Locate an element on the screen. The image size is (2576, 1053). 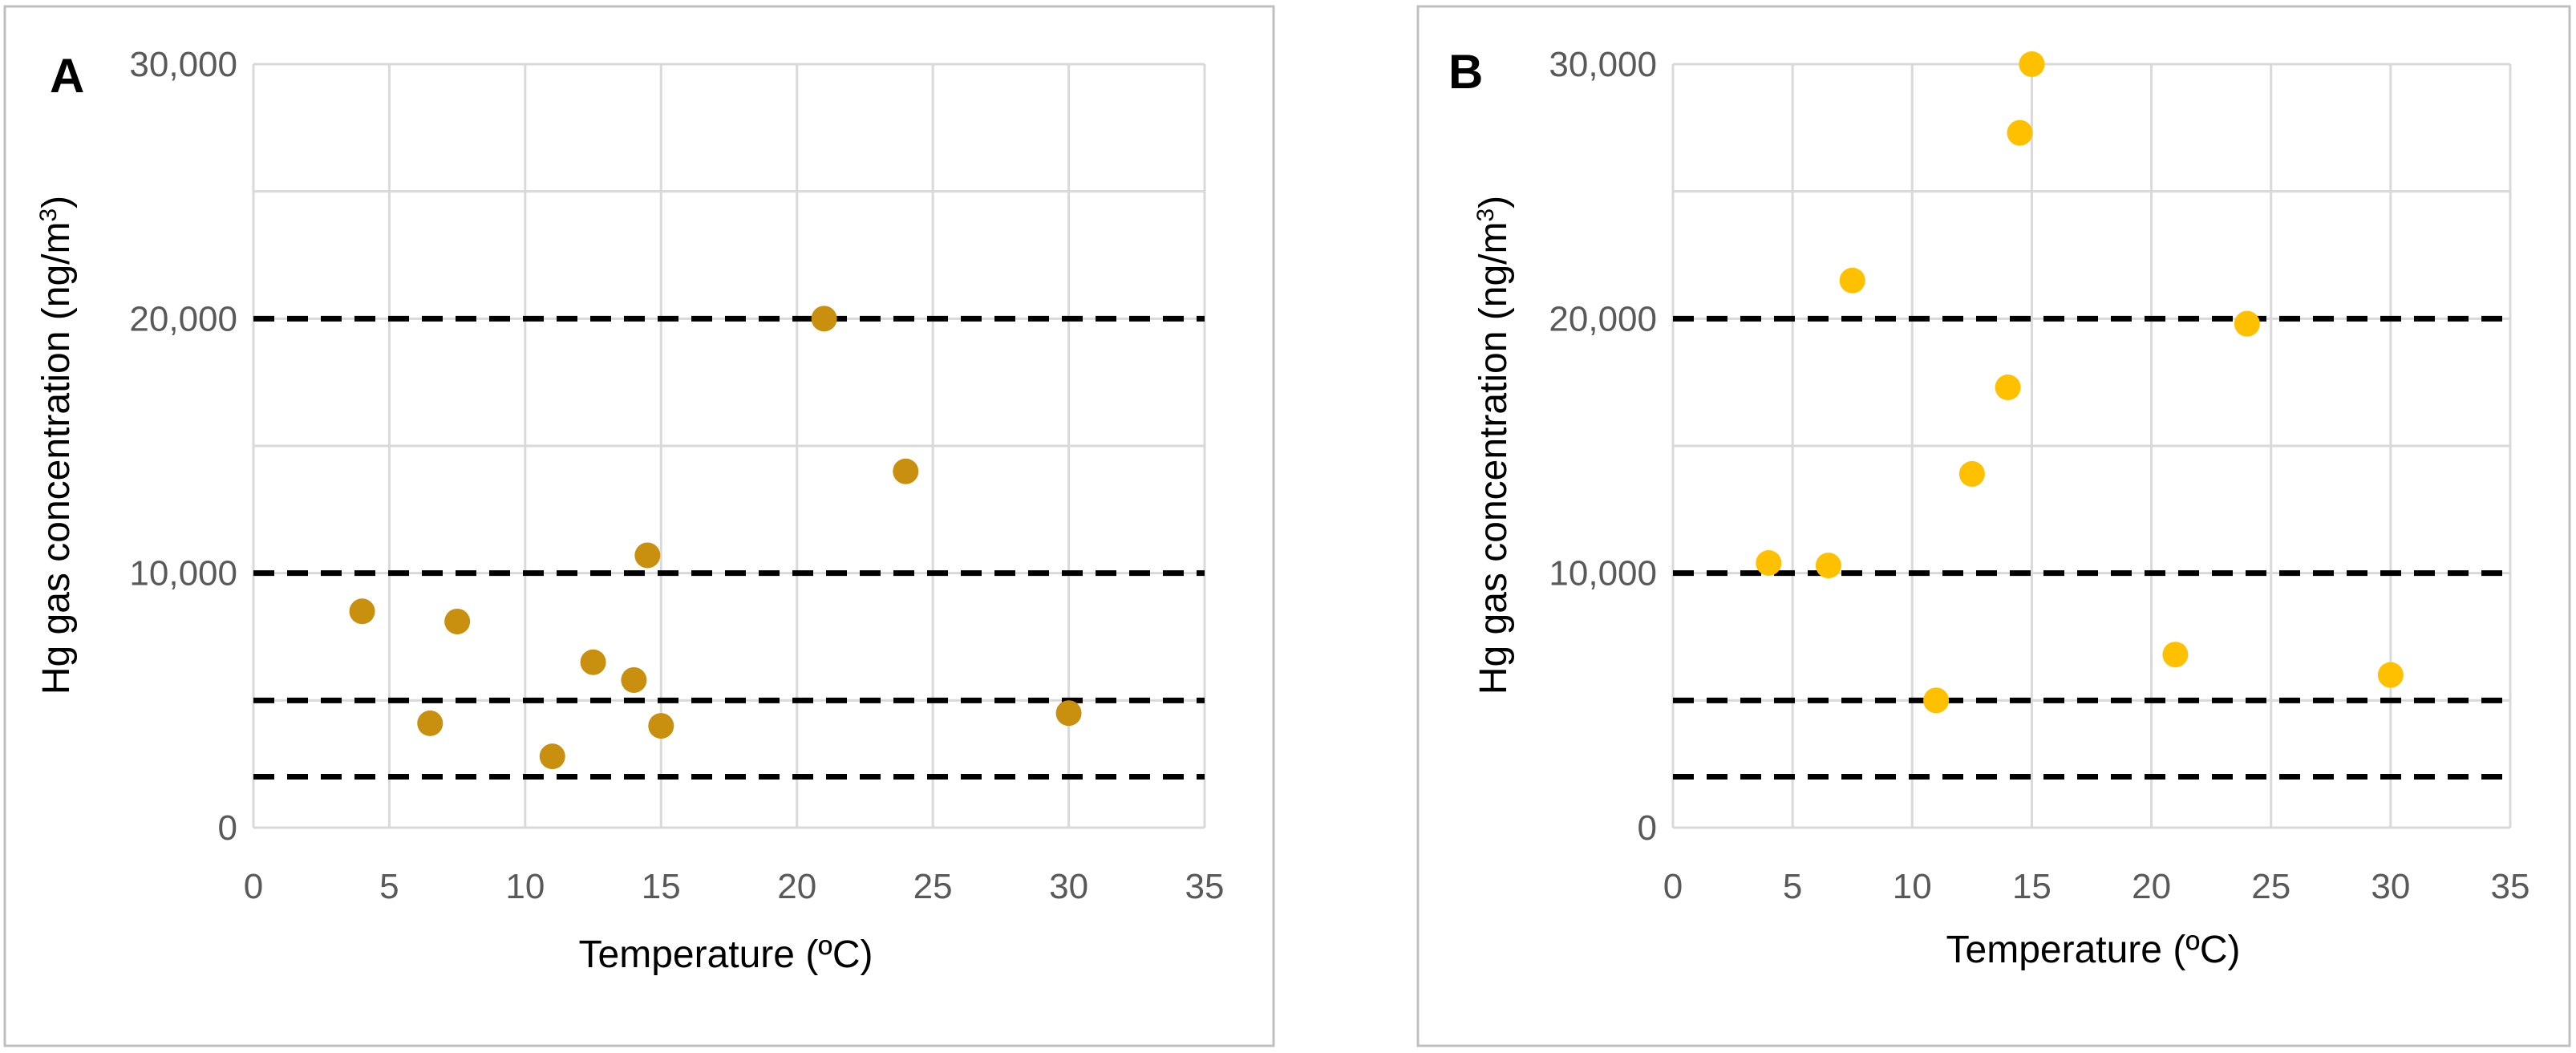
data-points is located at coordinates (715, 538).